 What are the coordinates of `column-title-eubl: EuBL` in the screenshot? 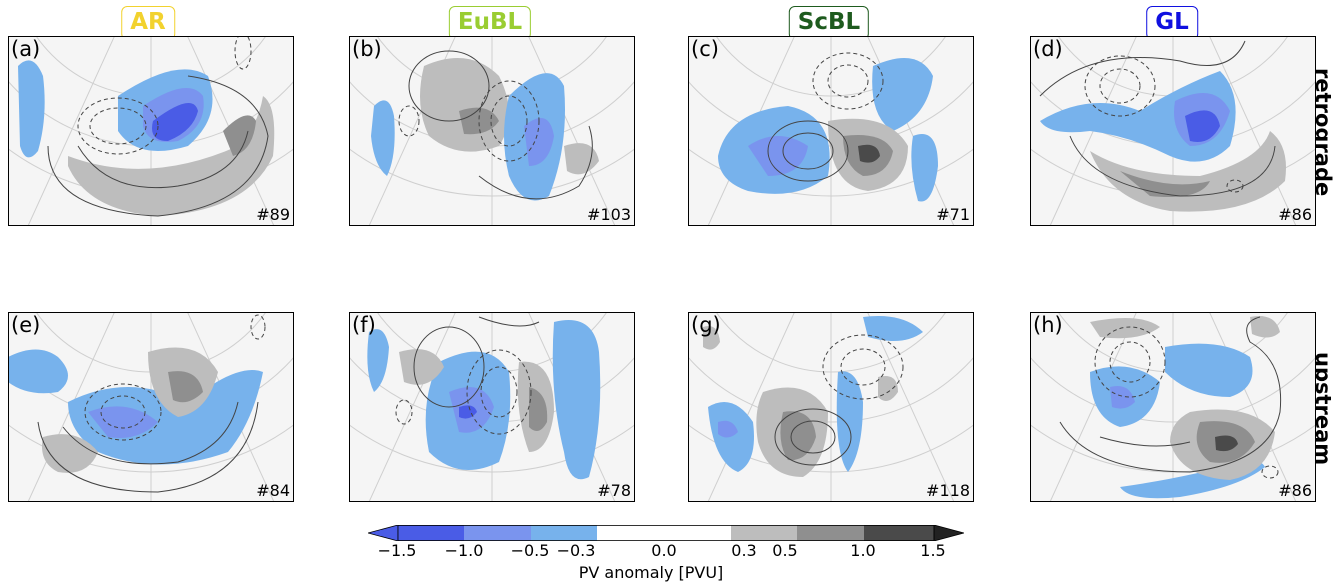 It's located at (490, 23).